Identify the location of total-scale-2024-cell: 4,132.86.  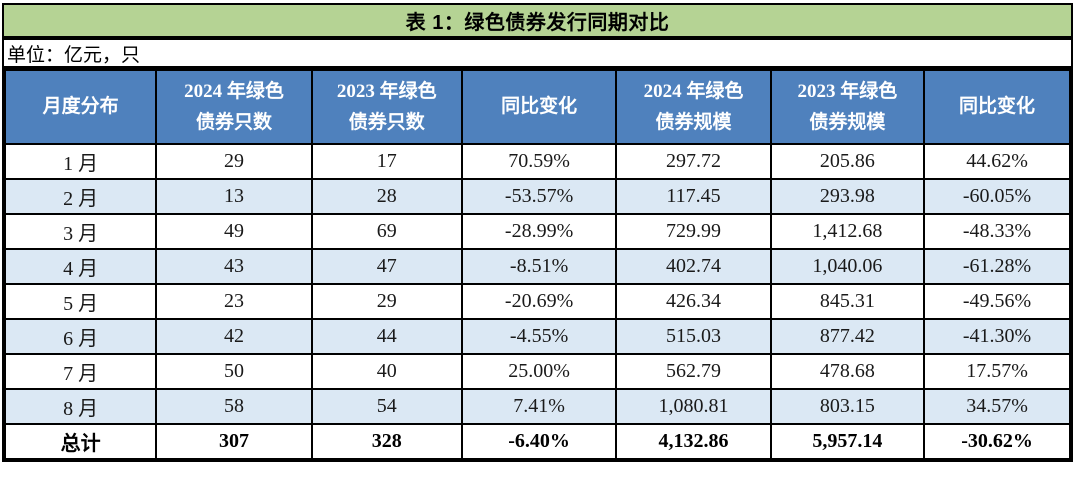
(693, 441).